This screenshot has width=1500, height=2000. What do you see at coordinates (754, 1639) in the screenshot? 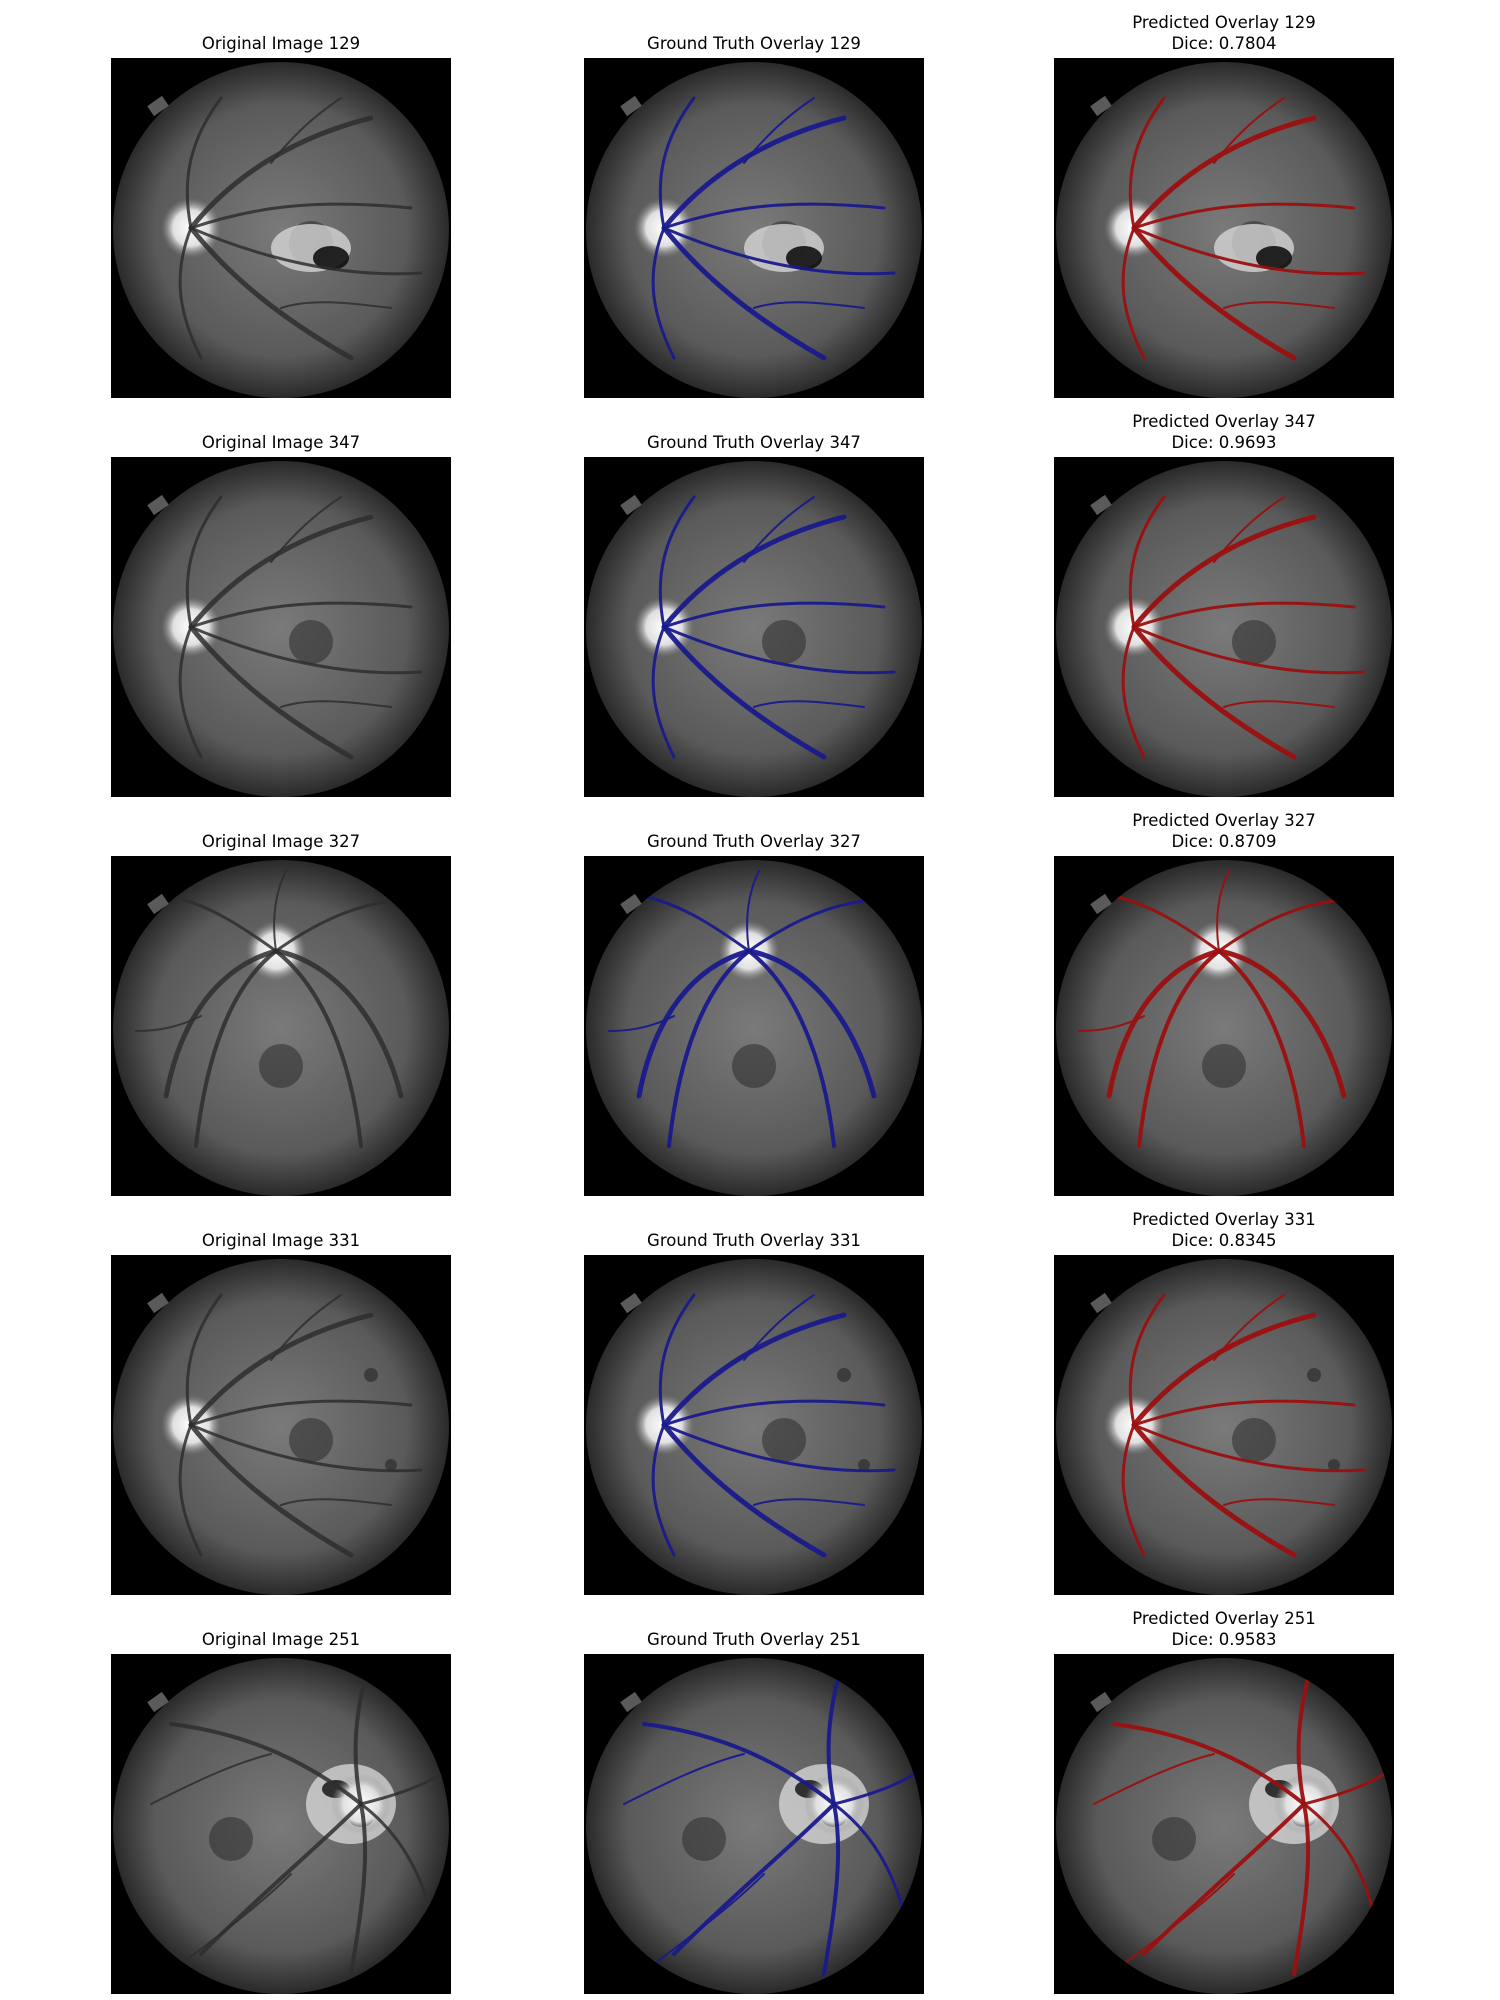
I see `ground-truth-overlay-title: Ground Truth Overlay 251` at bounding box center [754, 1639].